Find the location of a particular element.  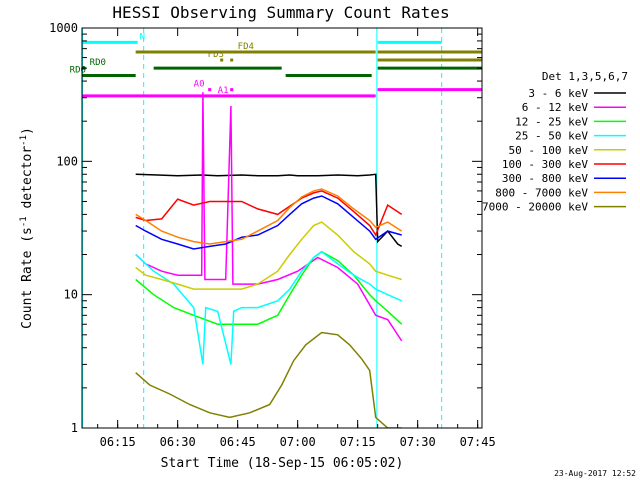

y-tick-label-2: 100 is located at coordinates (67, 161).